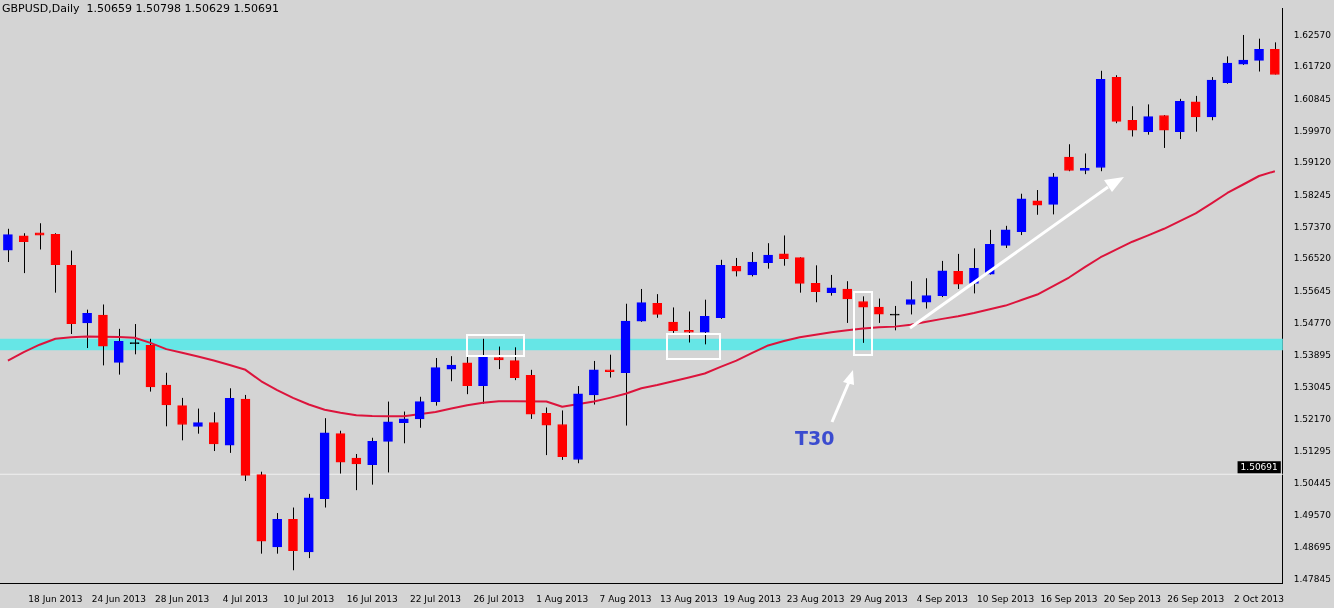 This screenshot has height=608, width=1334. I want to click on chart-title: GBPUSD,Daily 1.50659 1.50798 1.50629 1.50691, so click(140, 9).